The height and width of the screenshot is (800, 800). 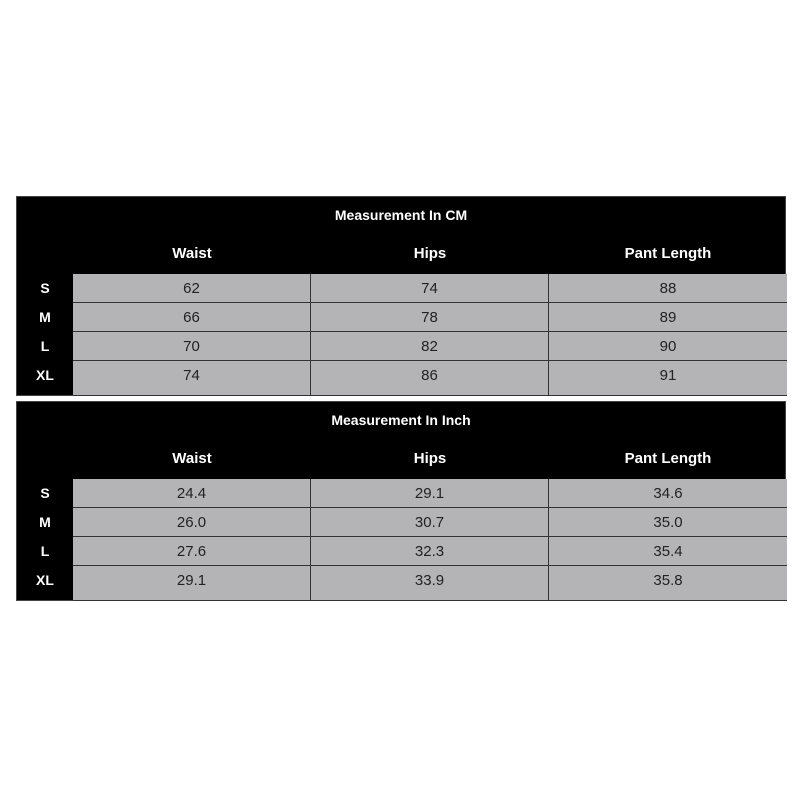 What do you see at coordinates (668, 551) in the screenshot?
I see `table-cell: 35.4` at bounding box center [668, 551].